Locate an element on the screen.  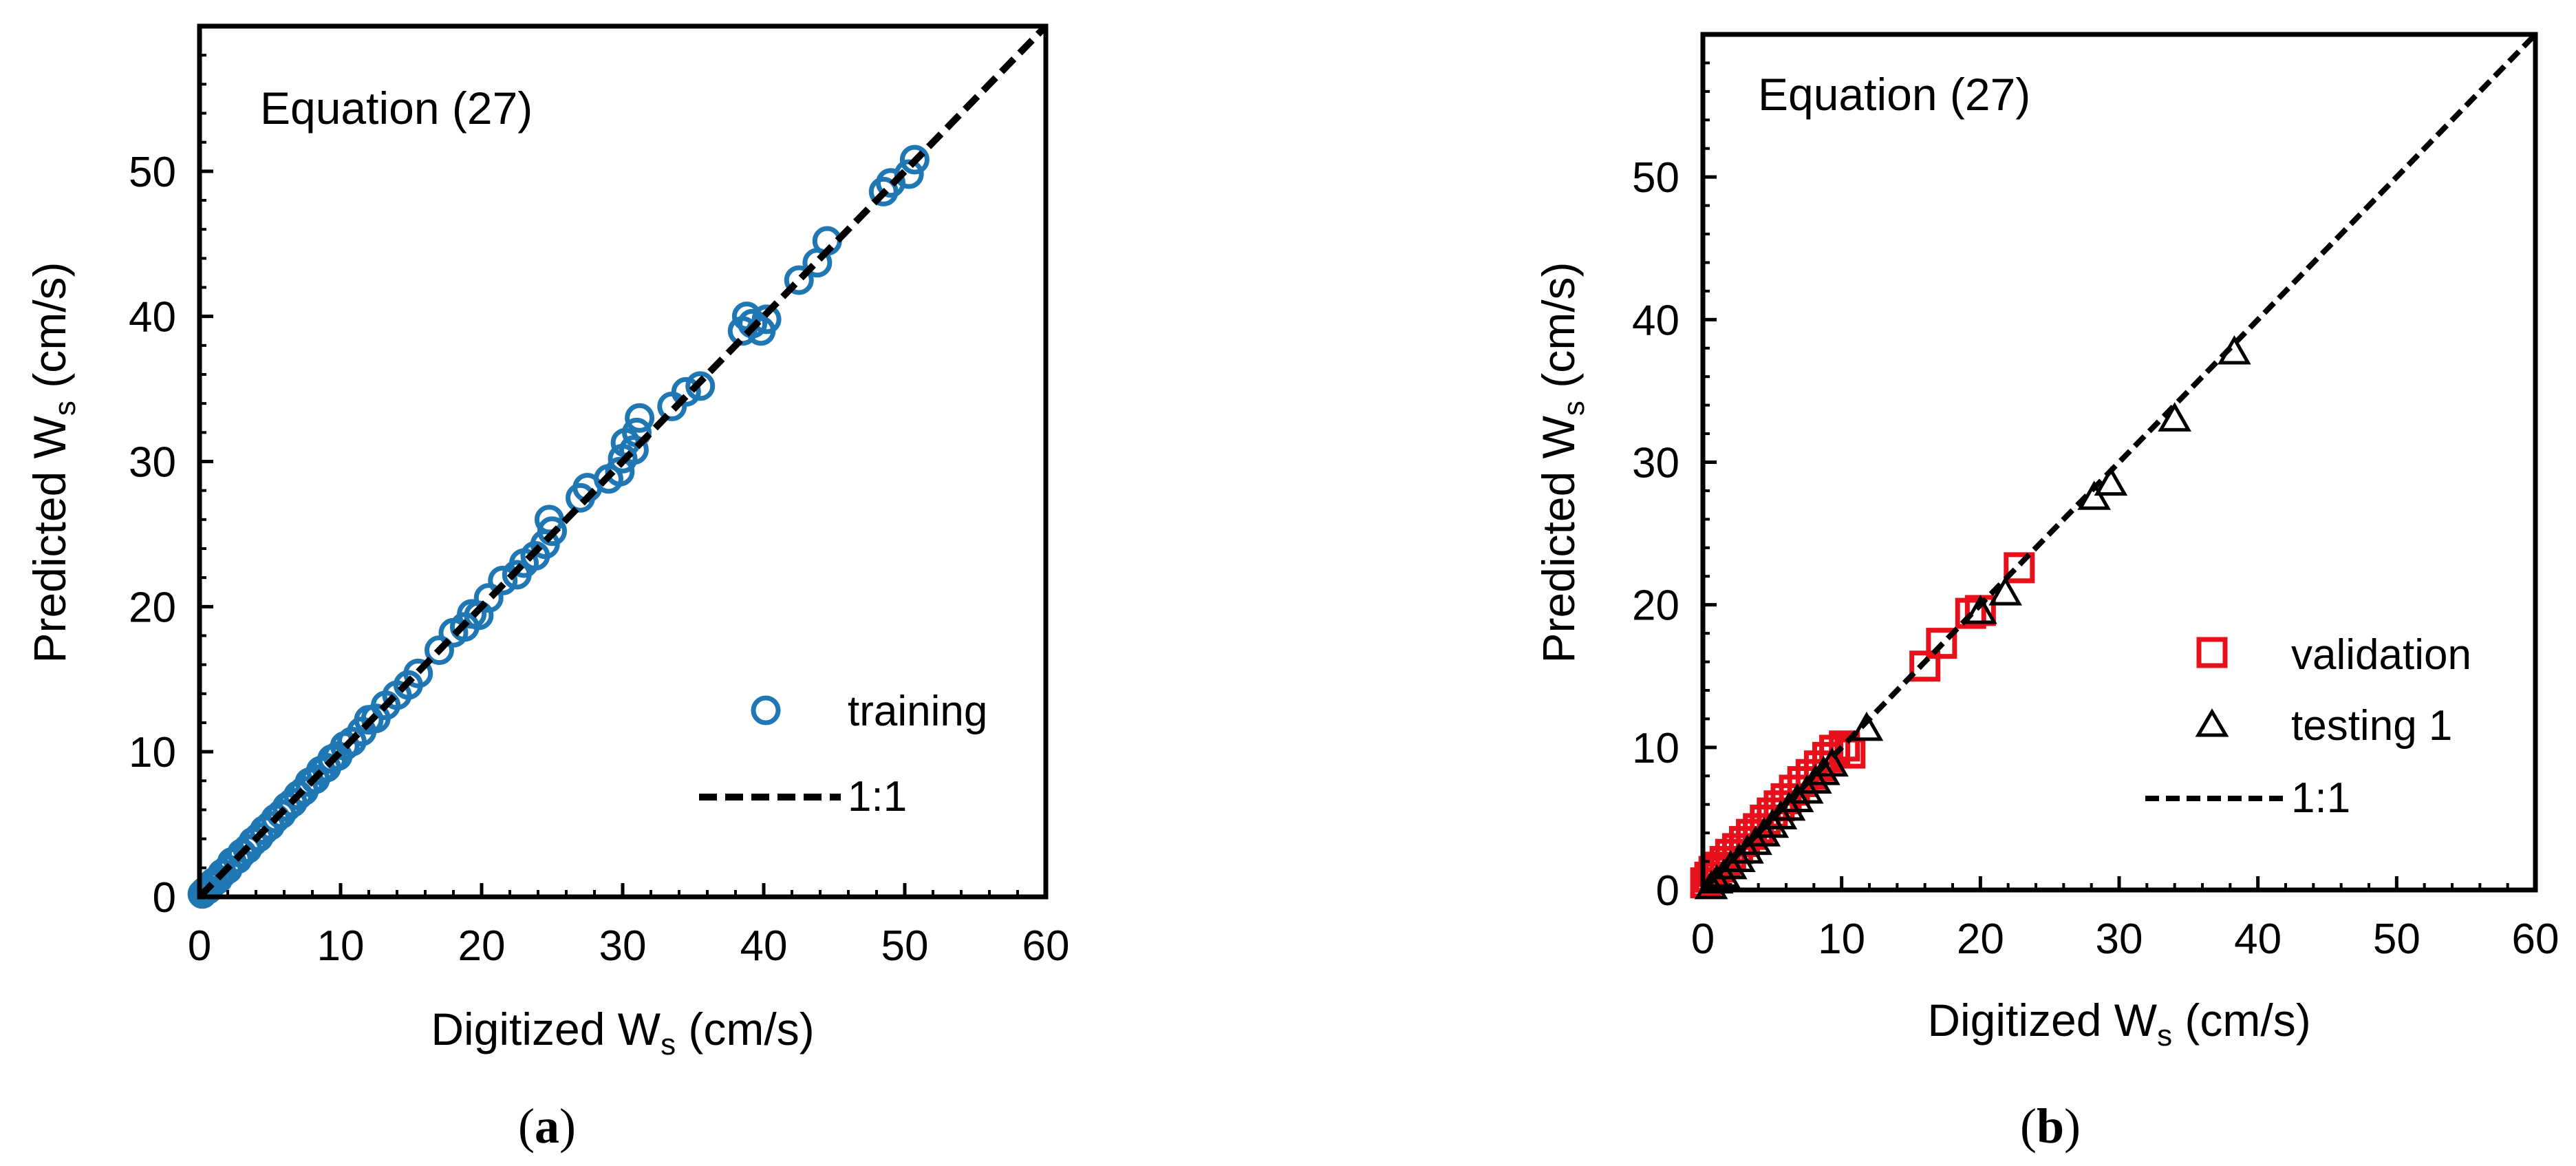
a-legend: training 1:1 is located at coordinates (843, 754).